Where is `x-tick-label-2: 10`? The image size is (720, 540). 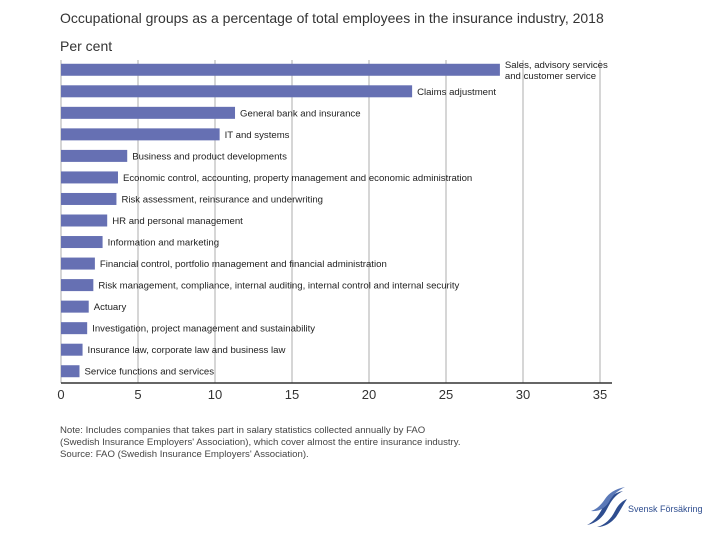 x-tick-label-2: 10 is located at coordinates (215, 394).